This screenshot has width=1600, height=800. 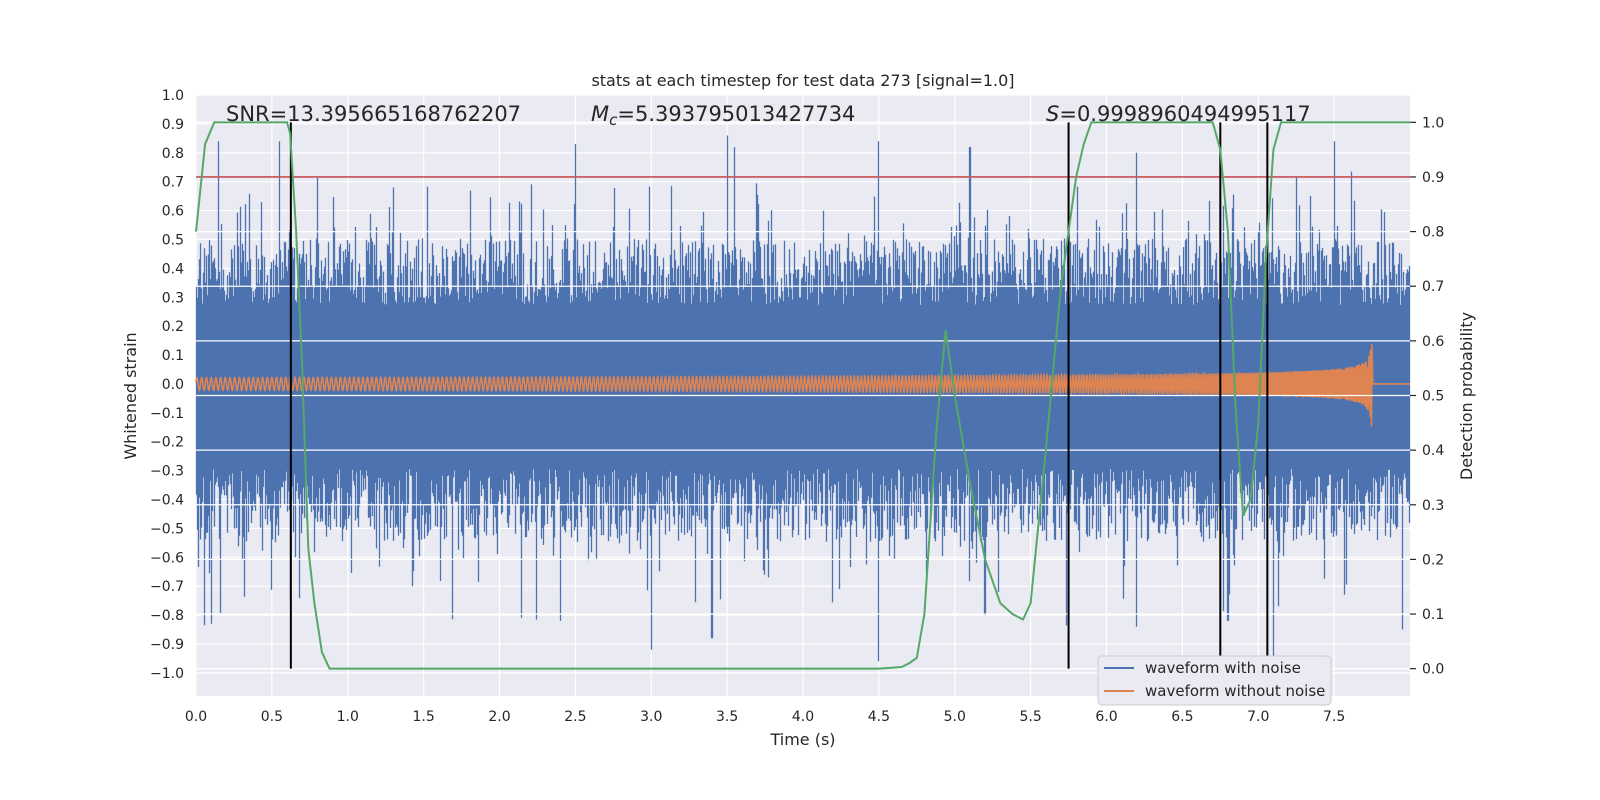 What do you see at coordinates (651, 717) in the screenshot?
I see `x-tick-label: 3.0` at bounding box center [651, 717].